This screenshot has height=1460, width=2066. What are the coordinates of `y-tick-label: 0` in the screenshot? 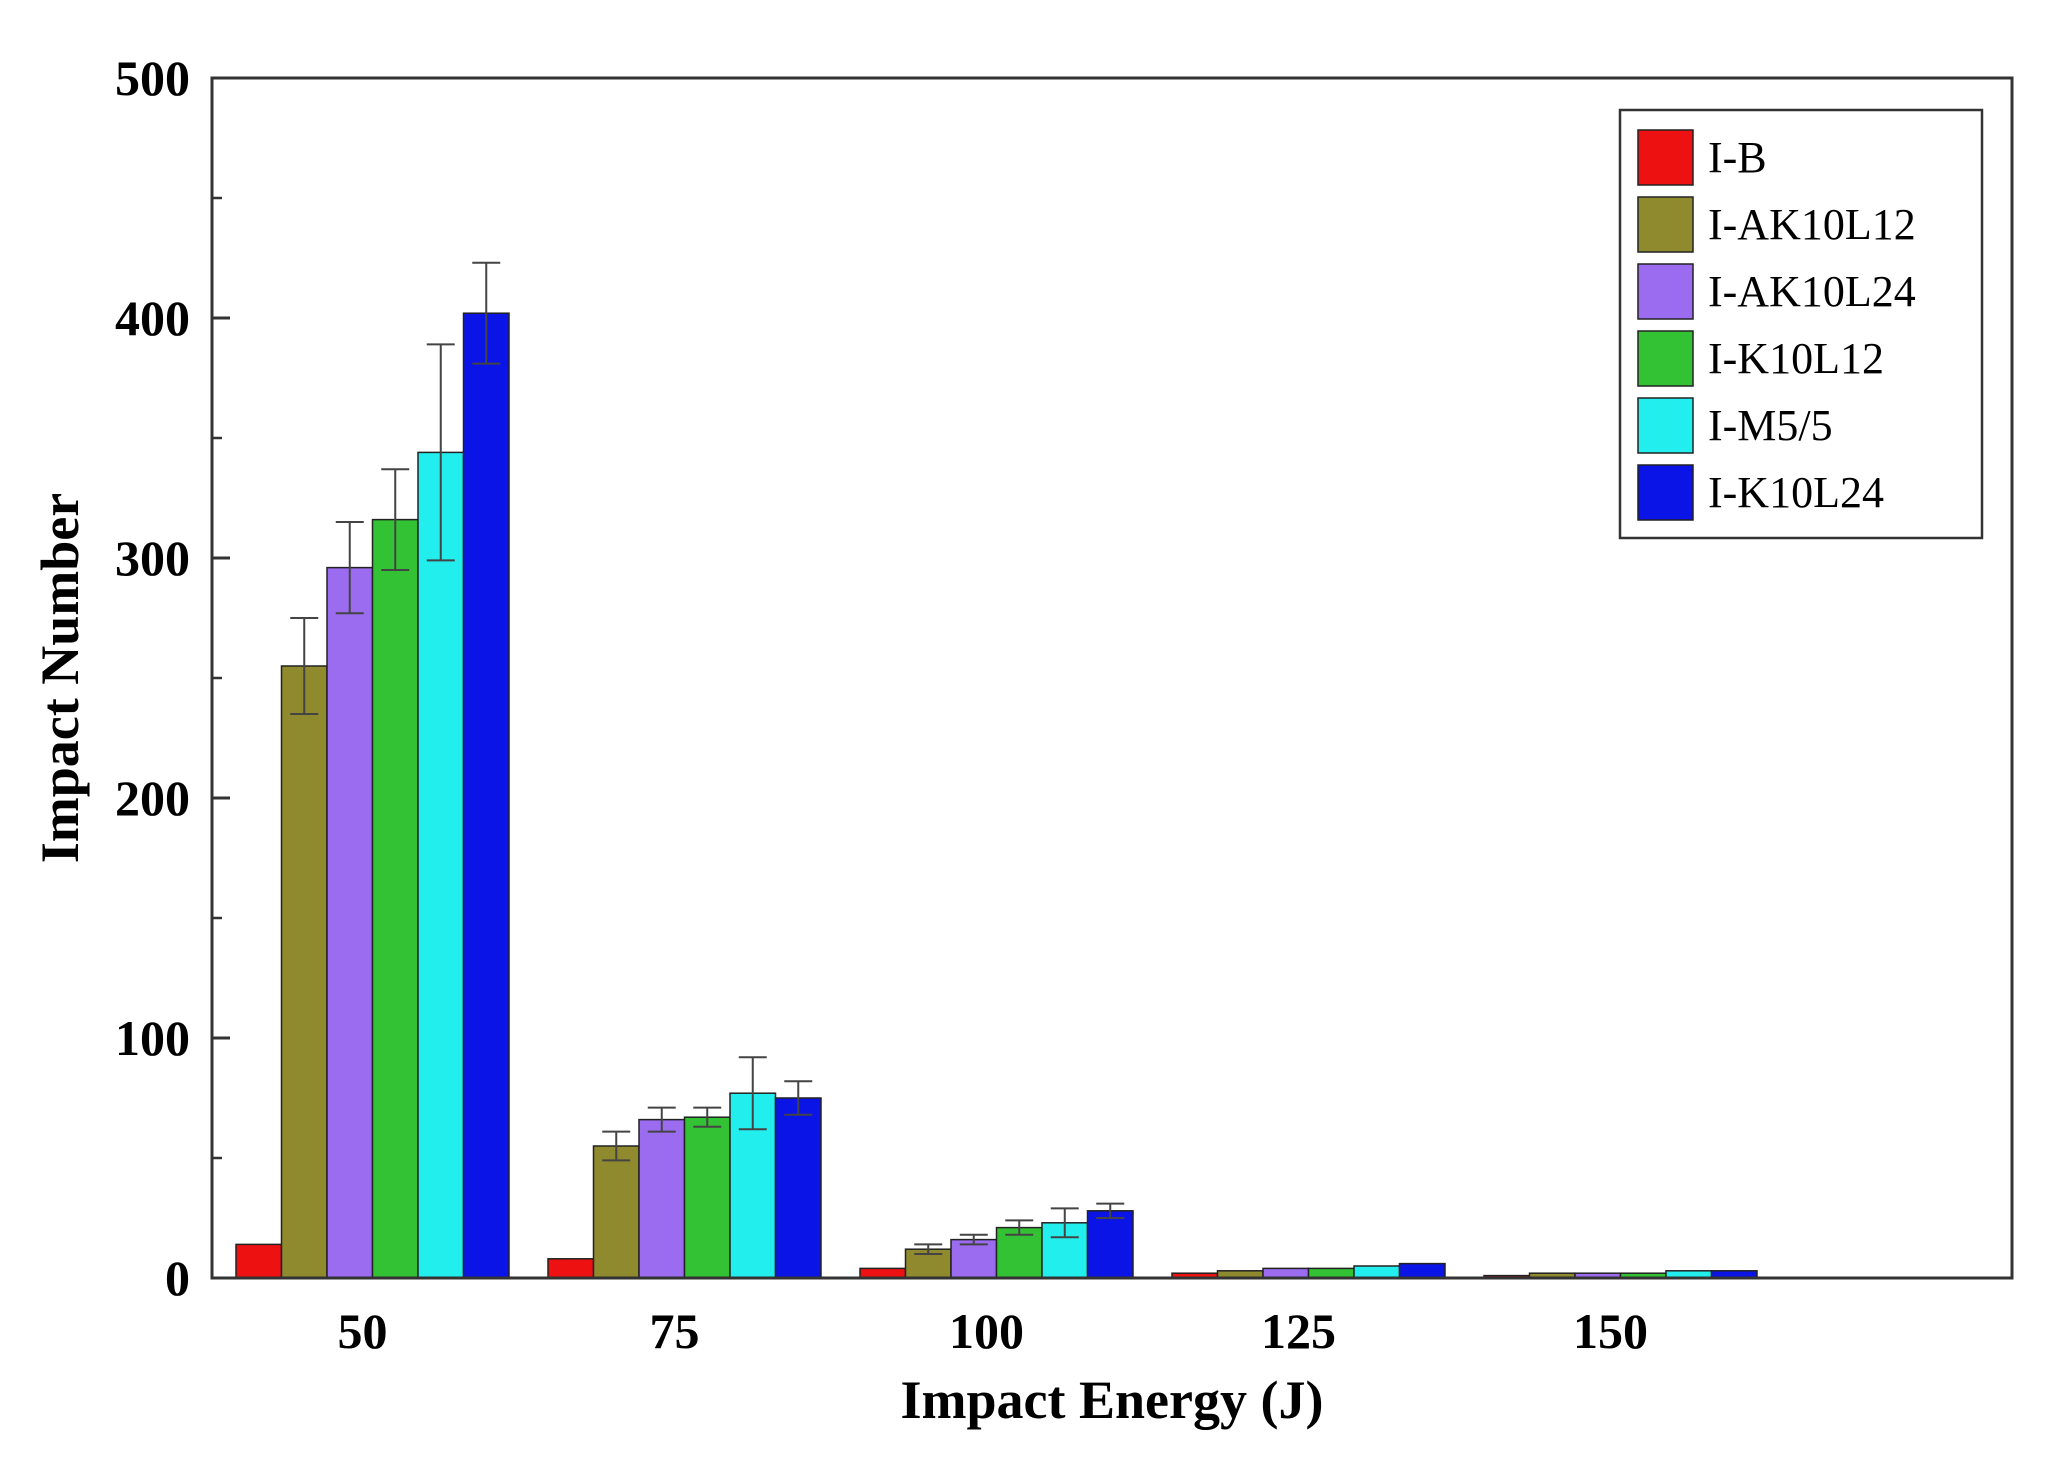 It's located at (177, 1278).